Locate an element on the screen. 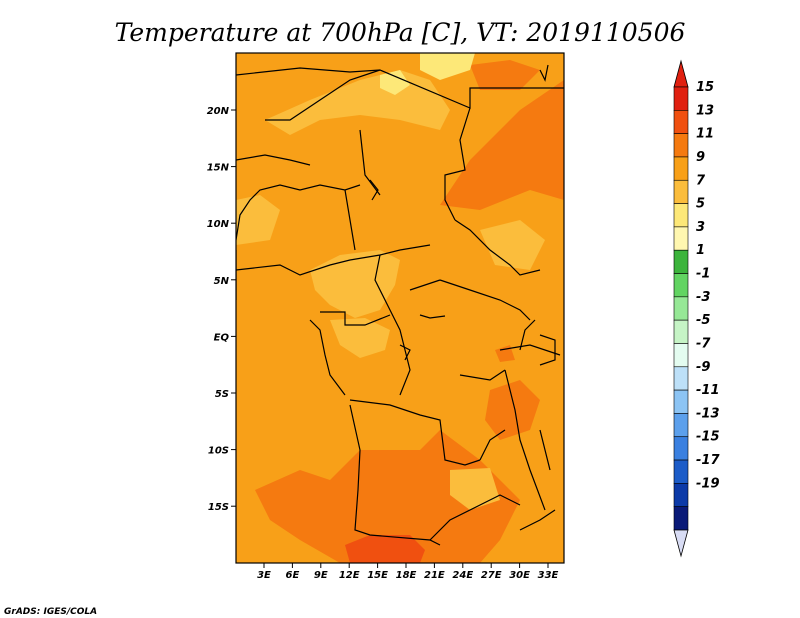 The image size is (800, 618). colorbar-label: -17 is located at coordinates (708, 460).